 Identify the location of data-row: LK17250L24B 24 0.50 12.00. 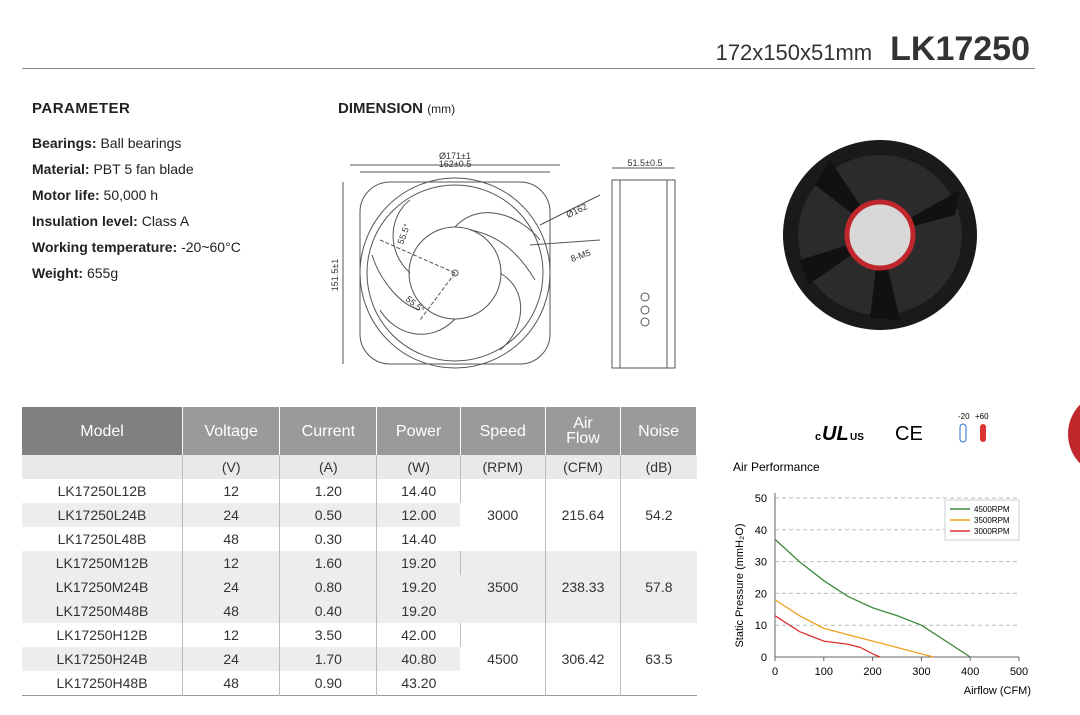
(359, 515).